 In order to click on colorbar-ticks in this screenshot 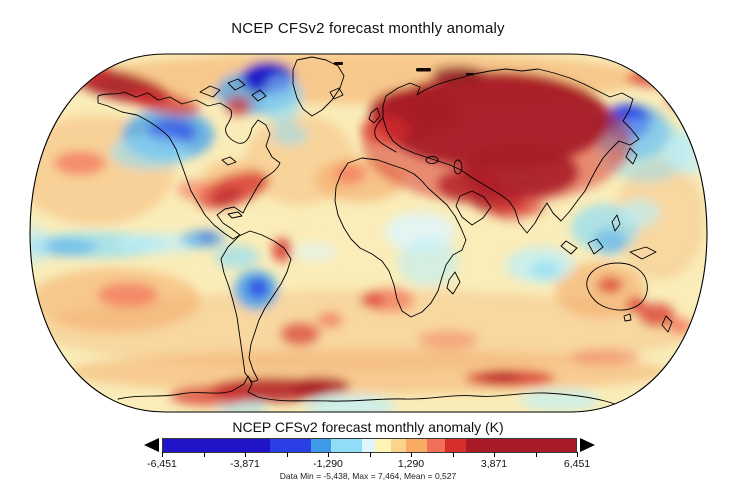, I will do `click(370, 454)`.